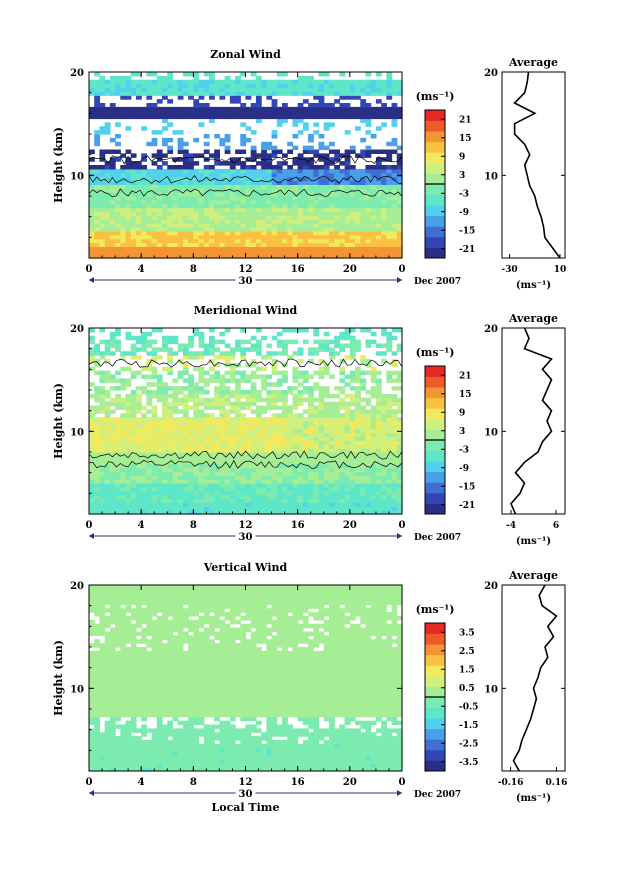 This screenshot has height=873, width=623. I want to click on panel-title: Vertical Wind, so click(245, 567).